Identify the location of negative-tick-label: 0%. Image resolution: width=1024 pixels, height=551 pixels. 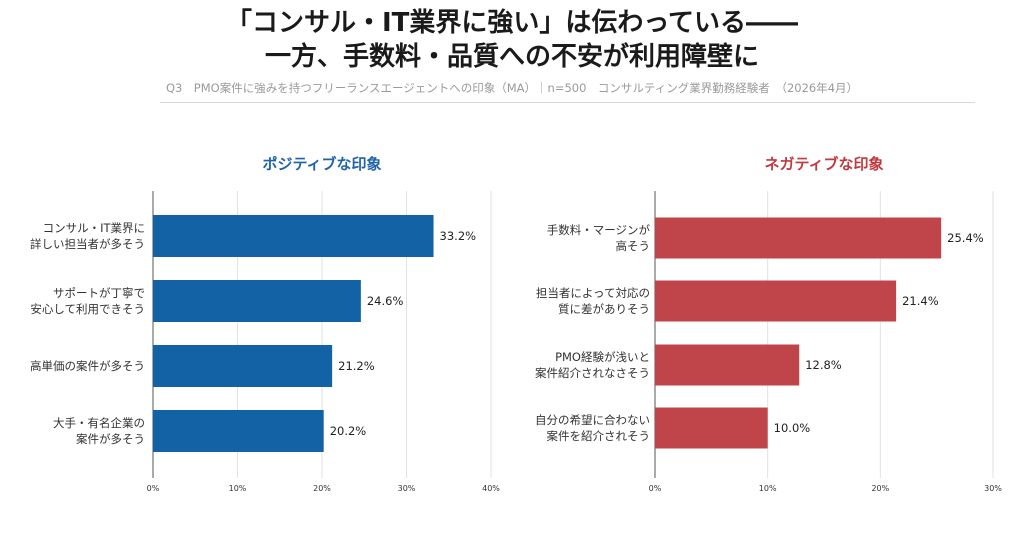
(655, 488).